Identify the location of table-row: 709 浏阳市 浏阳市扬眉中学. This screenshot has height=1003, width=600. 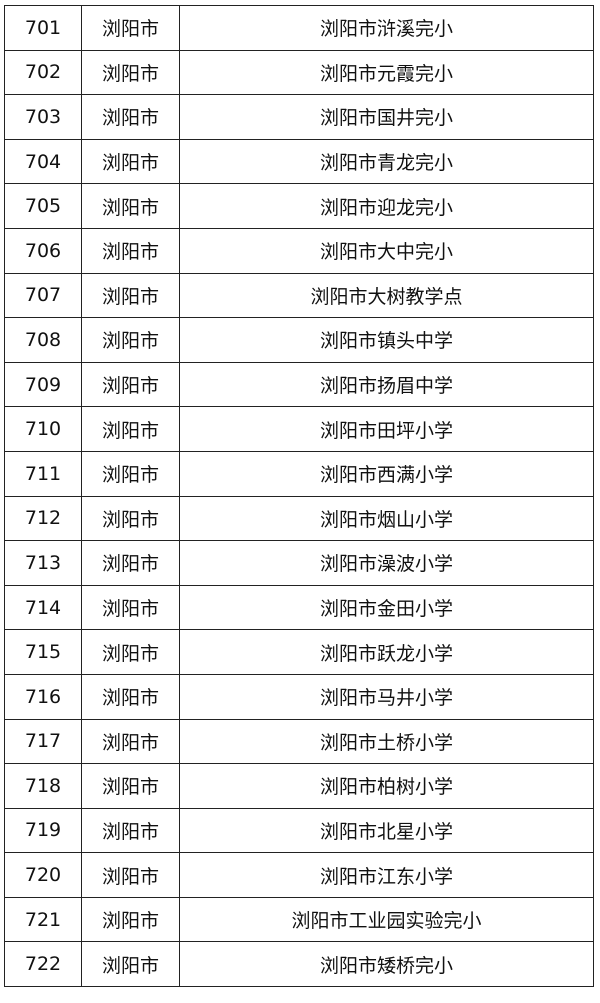
(299, 384).